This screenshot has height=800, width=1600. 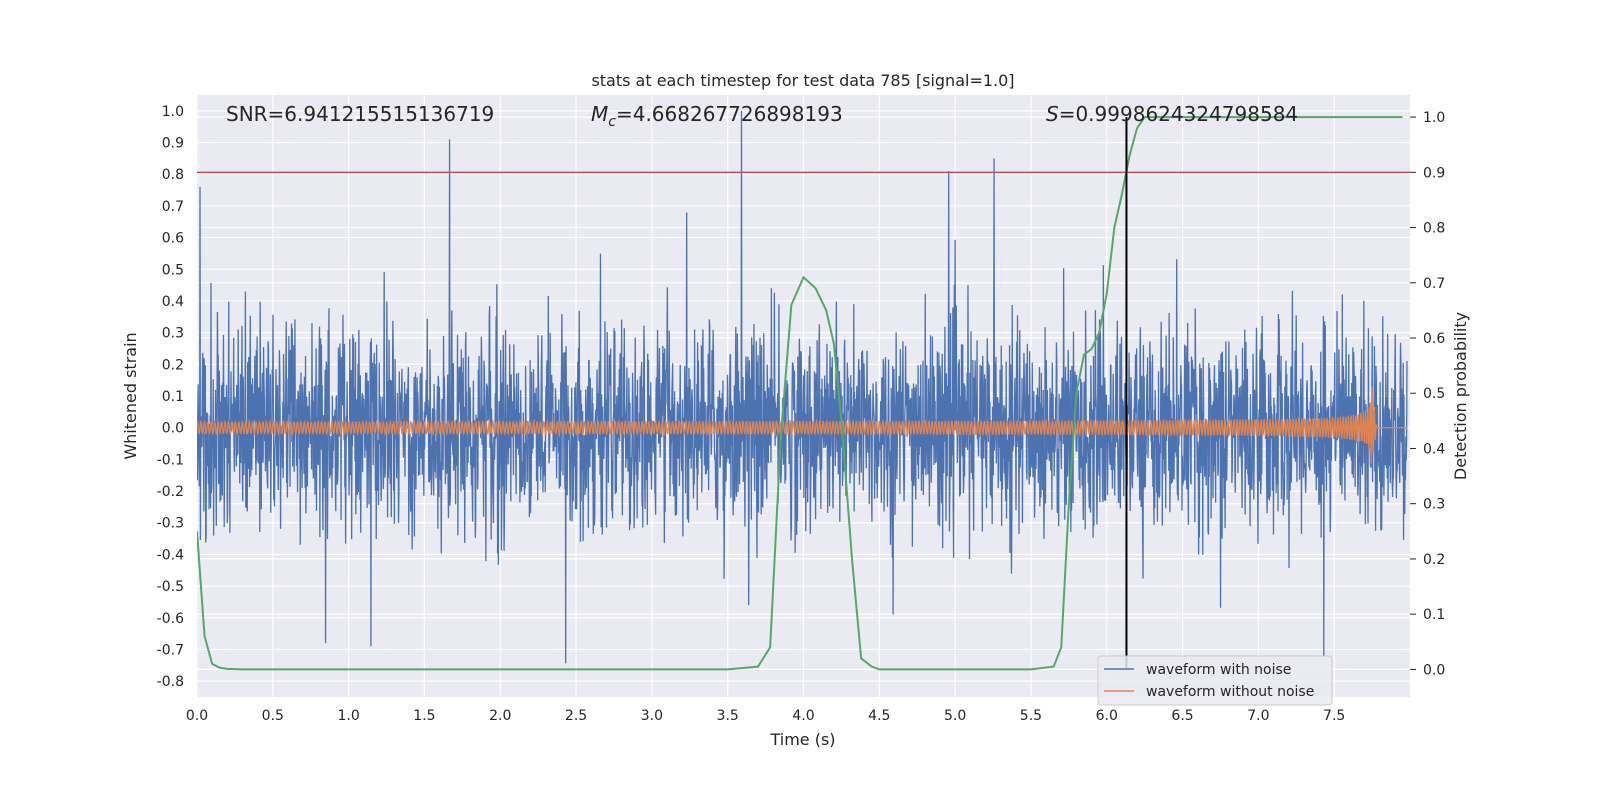 I want to click on y-axis-label-right: Detection probability, so click(x=1460, y=396).